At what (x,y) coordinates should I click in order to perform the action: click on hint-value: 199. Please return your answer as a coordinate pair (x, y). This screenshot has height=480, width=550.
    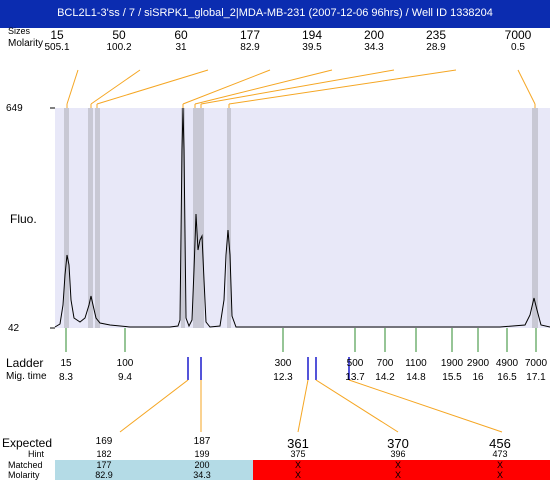
    Looking at the image, I should click on (202, 454).